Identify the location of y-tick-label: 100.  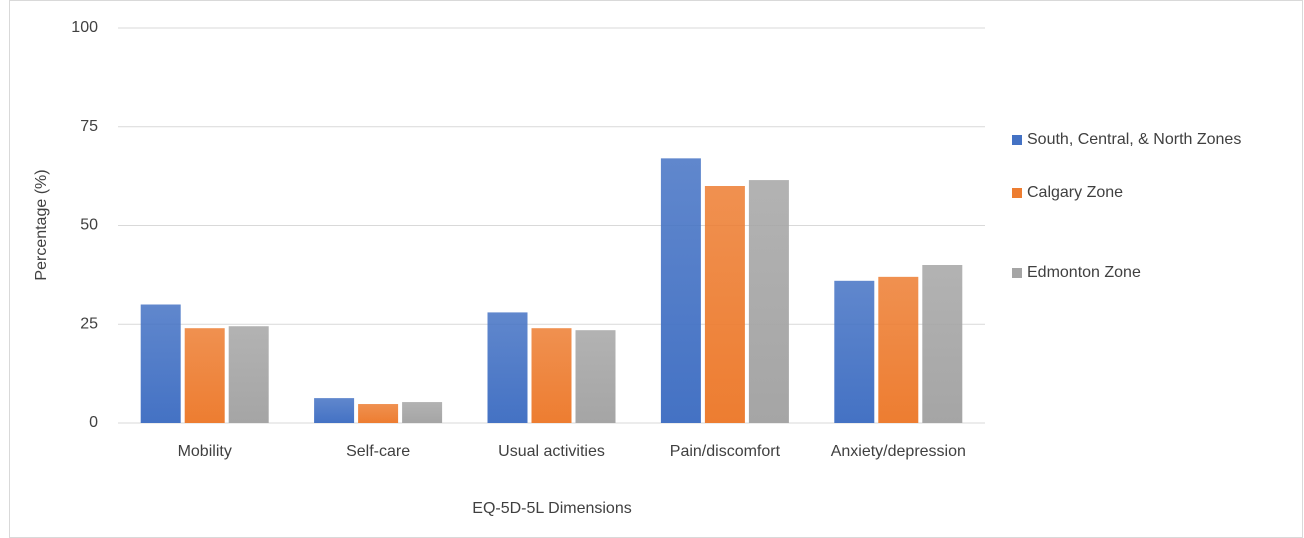
(84, 27).